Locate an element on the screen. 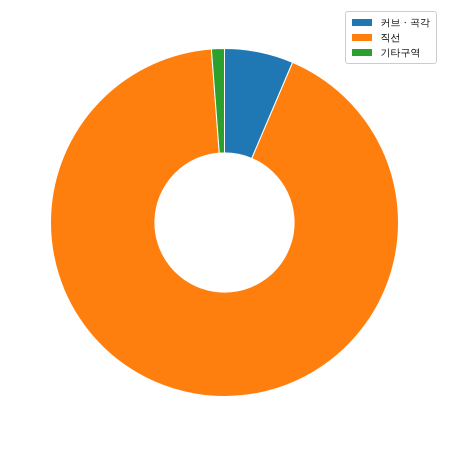 The image size is (449, 449). legend-label: 직선 is located at coordinates (390, 38).